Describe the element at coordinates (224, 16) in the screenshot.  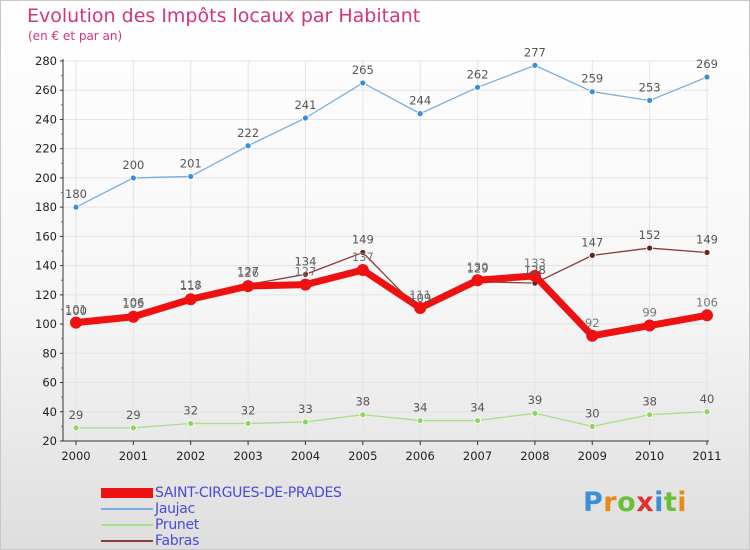
I see `chart-title: Evolution des Impôts locaux par Habitant` at that location.